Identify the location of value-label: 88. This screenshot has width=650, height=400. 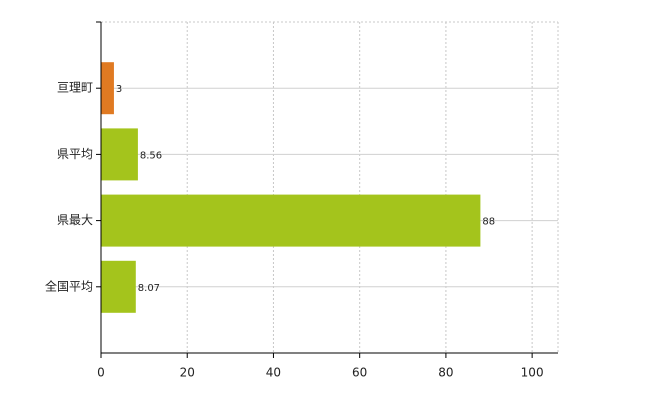
(488, 222).